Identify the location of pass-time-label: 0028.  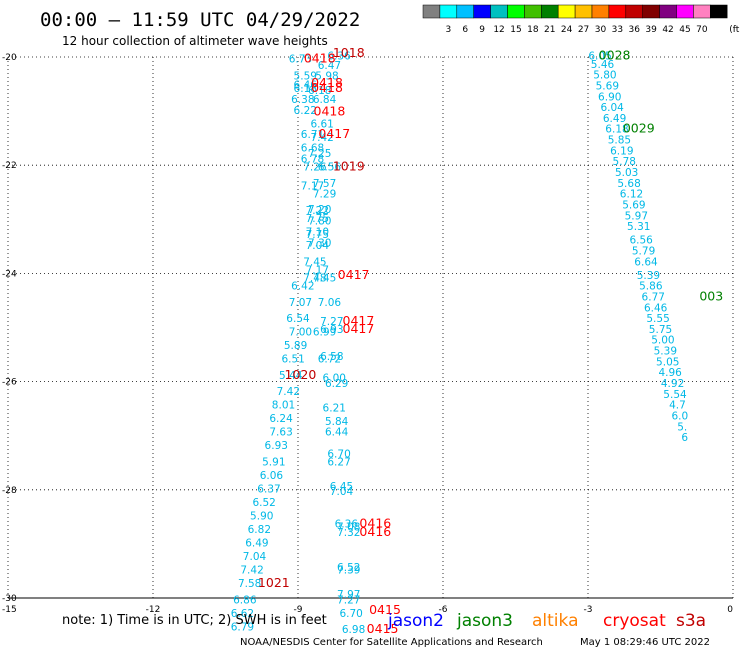
(615, 55).